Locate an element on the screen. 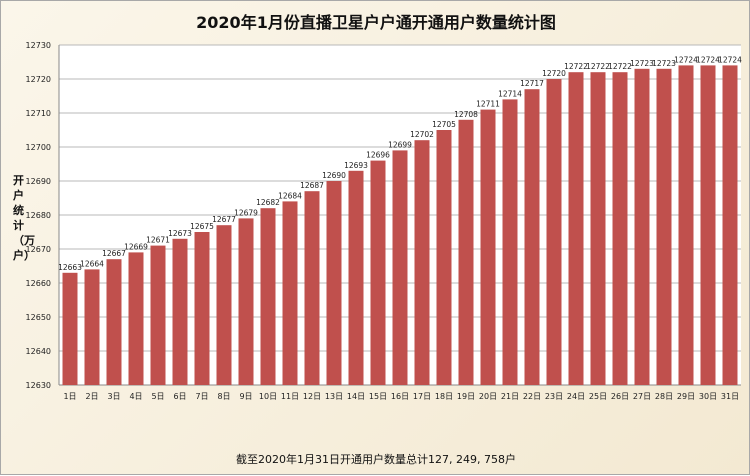  data-label: 12667 is located at coordinates (114, 253).